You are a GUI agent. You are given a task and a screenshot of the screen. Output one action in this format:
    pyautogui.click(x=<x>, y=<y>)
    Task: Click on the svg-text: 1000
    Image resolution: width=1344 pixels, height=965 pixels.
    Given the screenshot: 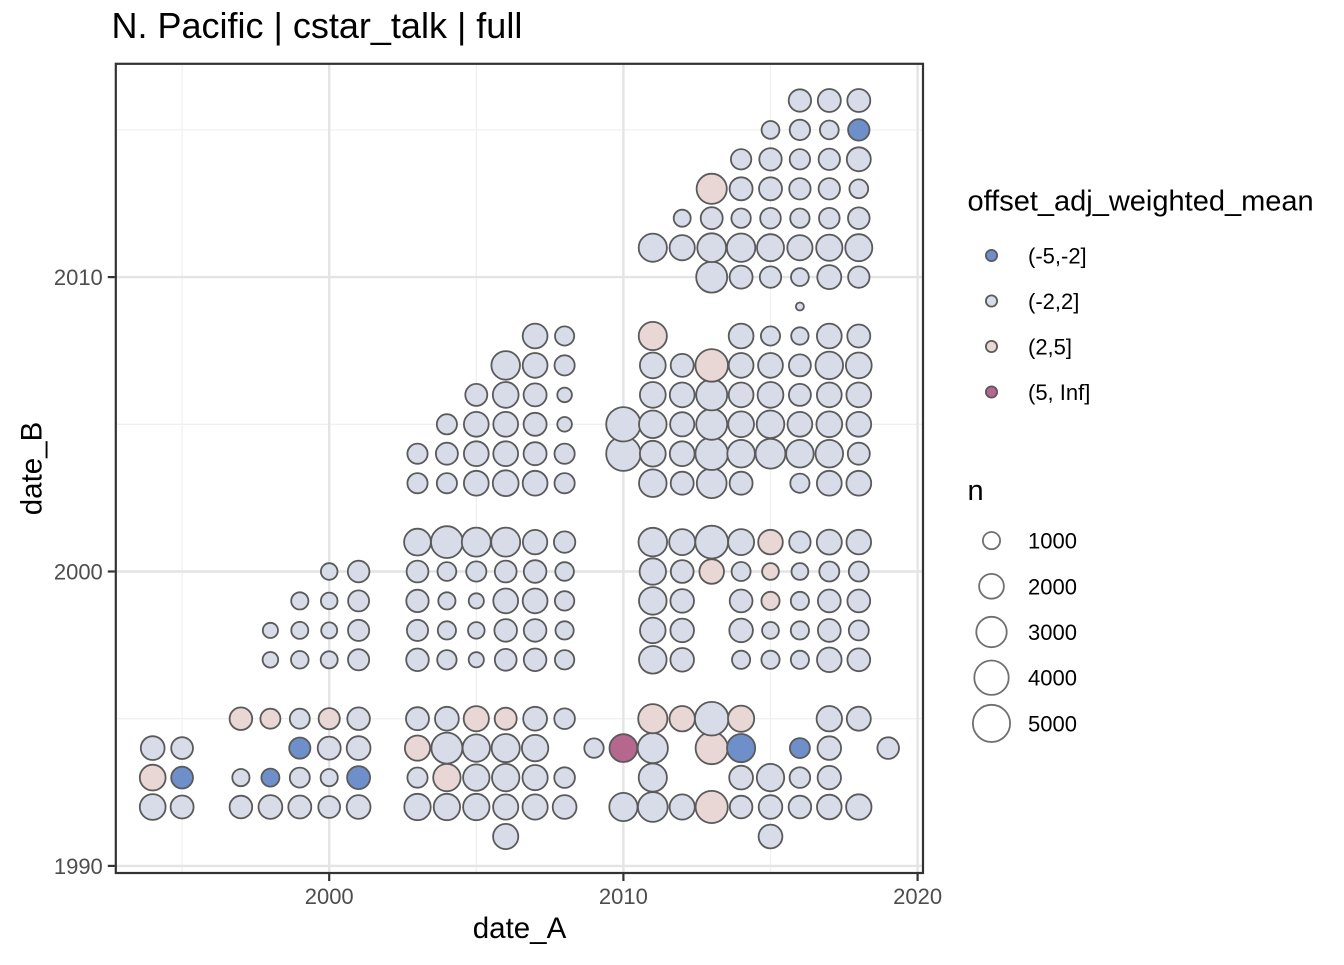 What is the action you would take?
    pyautogui.click(x=1052, y=541)
    